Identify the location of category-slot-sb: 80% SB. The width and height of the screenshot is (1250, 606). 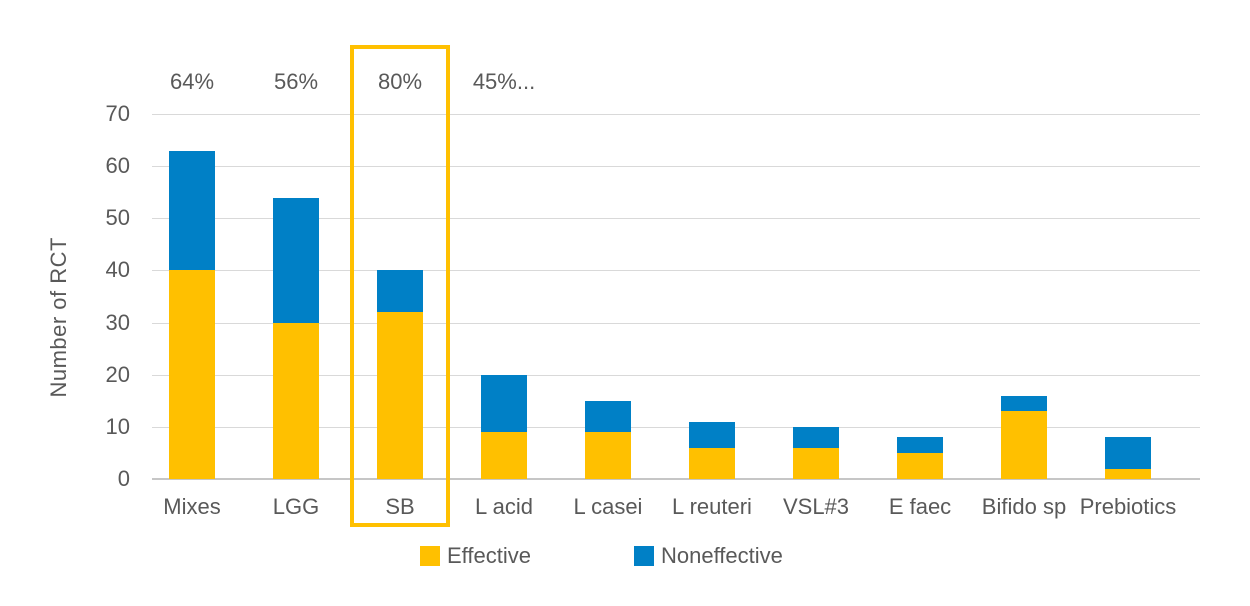
(400, 286).